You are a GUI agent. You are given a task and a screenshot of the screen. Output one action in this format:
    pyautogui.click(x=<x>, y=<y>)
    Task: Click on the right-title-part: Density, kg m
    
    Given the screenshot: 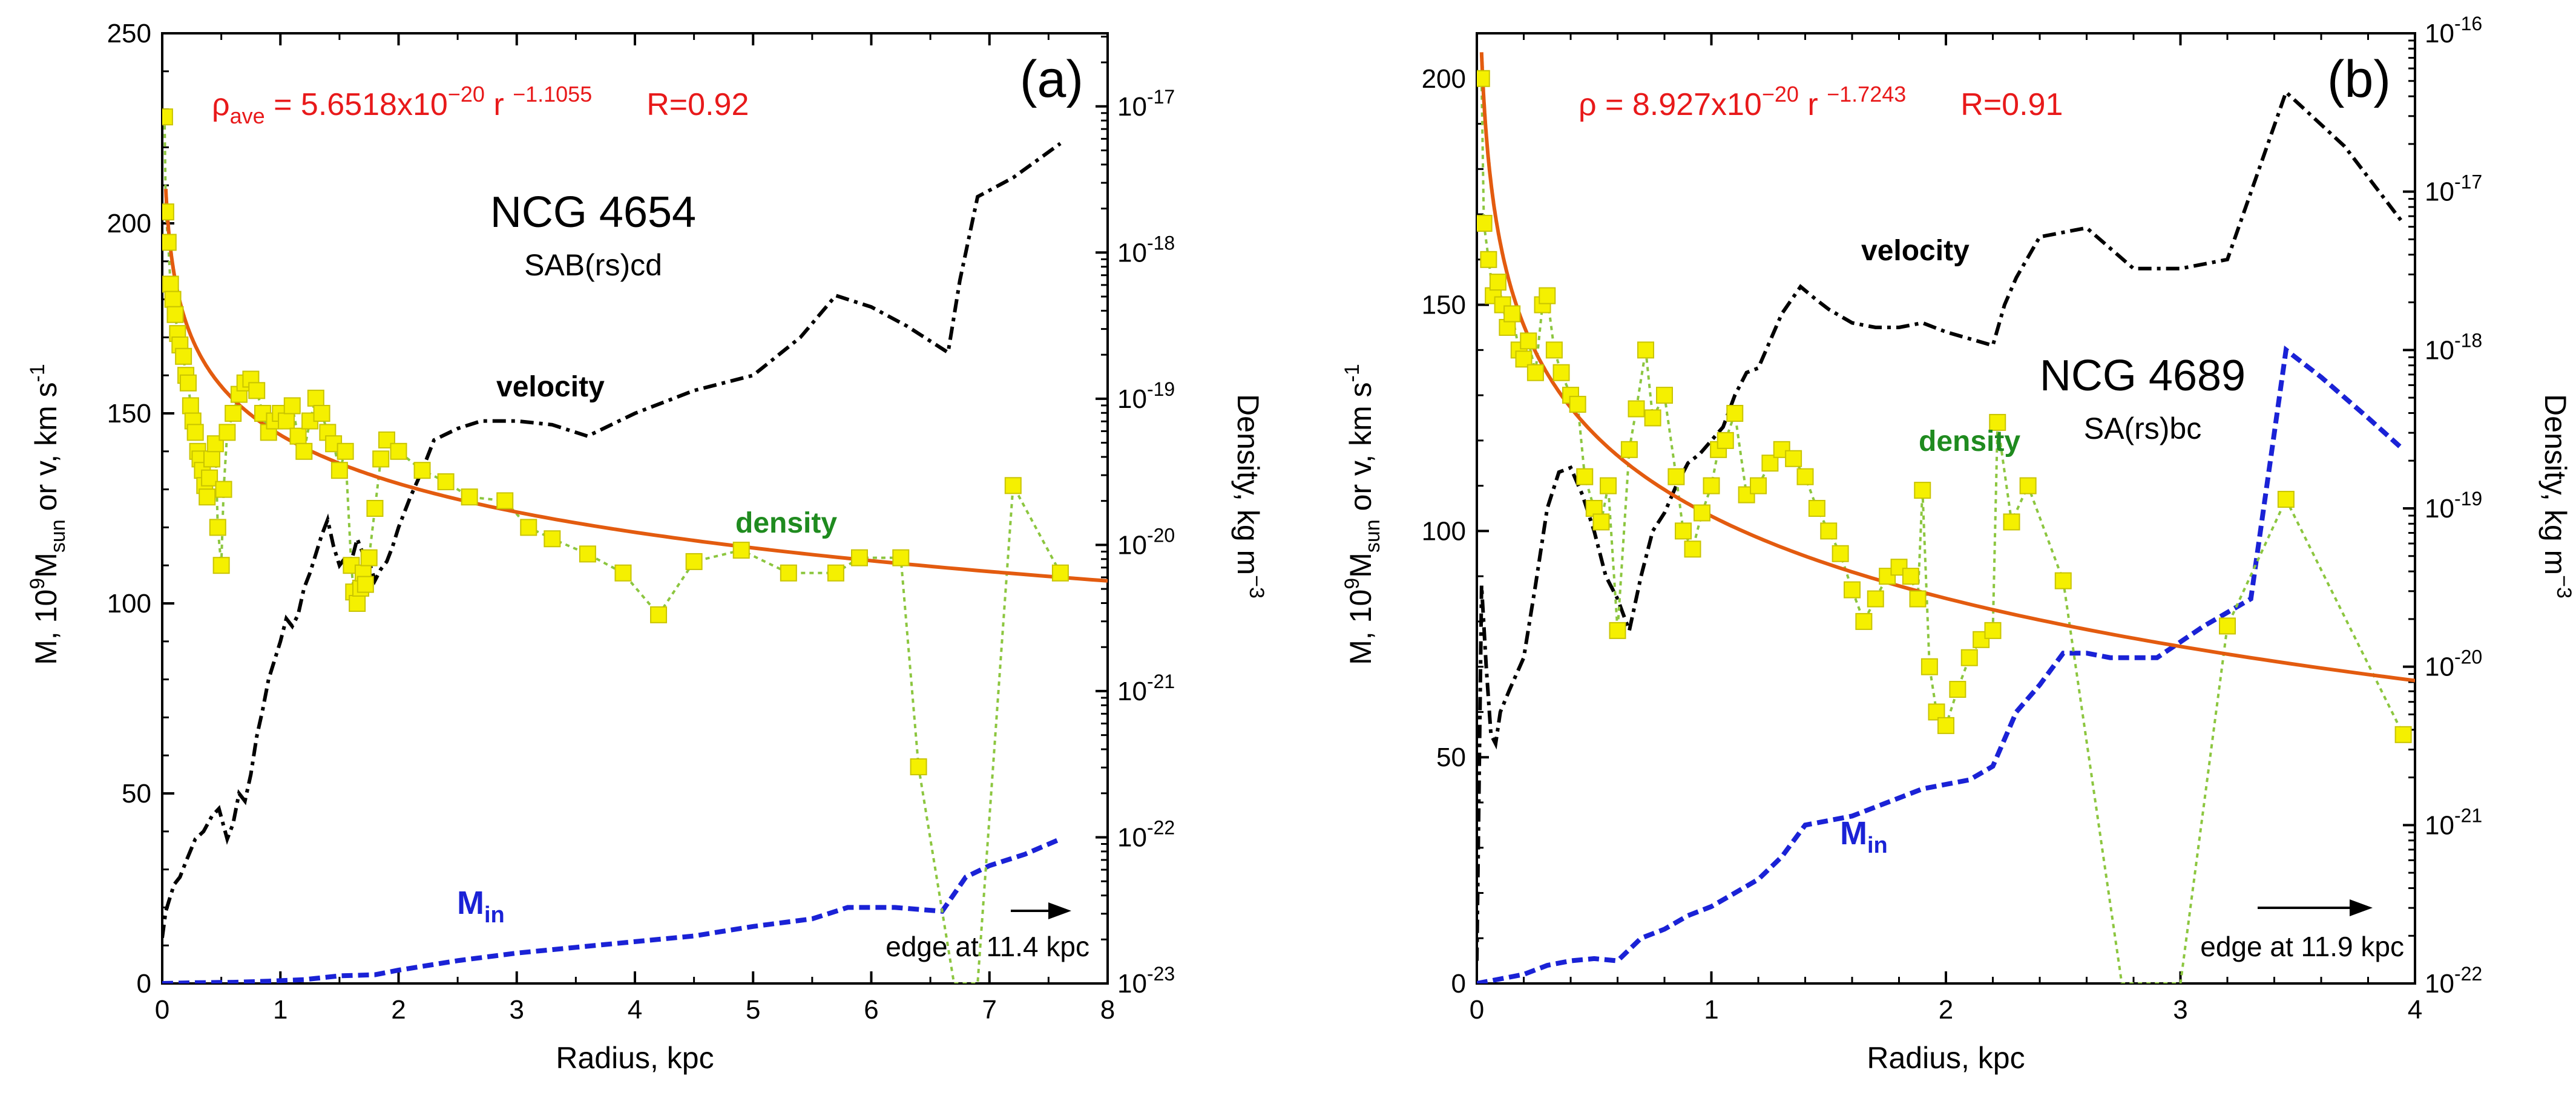 What is the action you would take?
    pyautogui.click(x=2555, y=484)
    